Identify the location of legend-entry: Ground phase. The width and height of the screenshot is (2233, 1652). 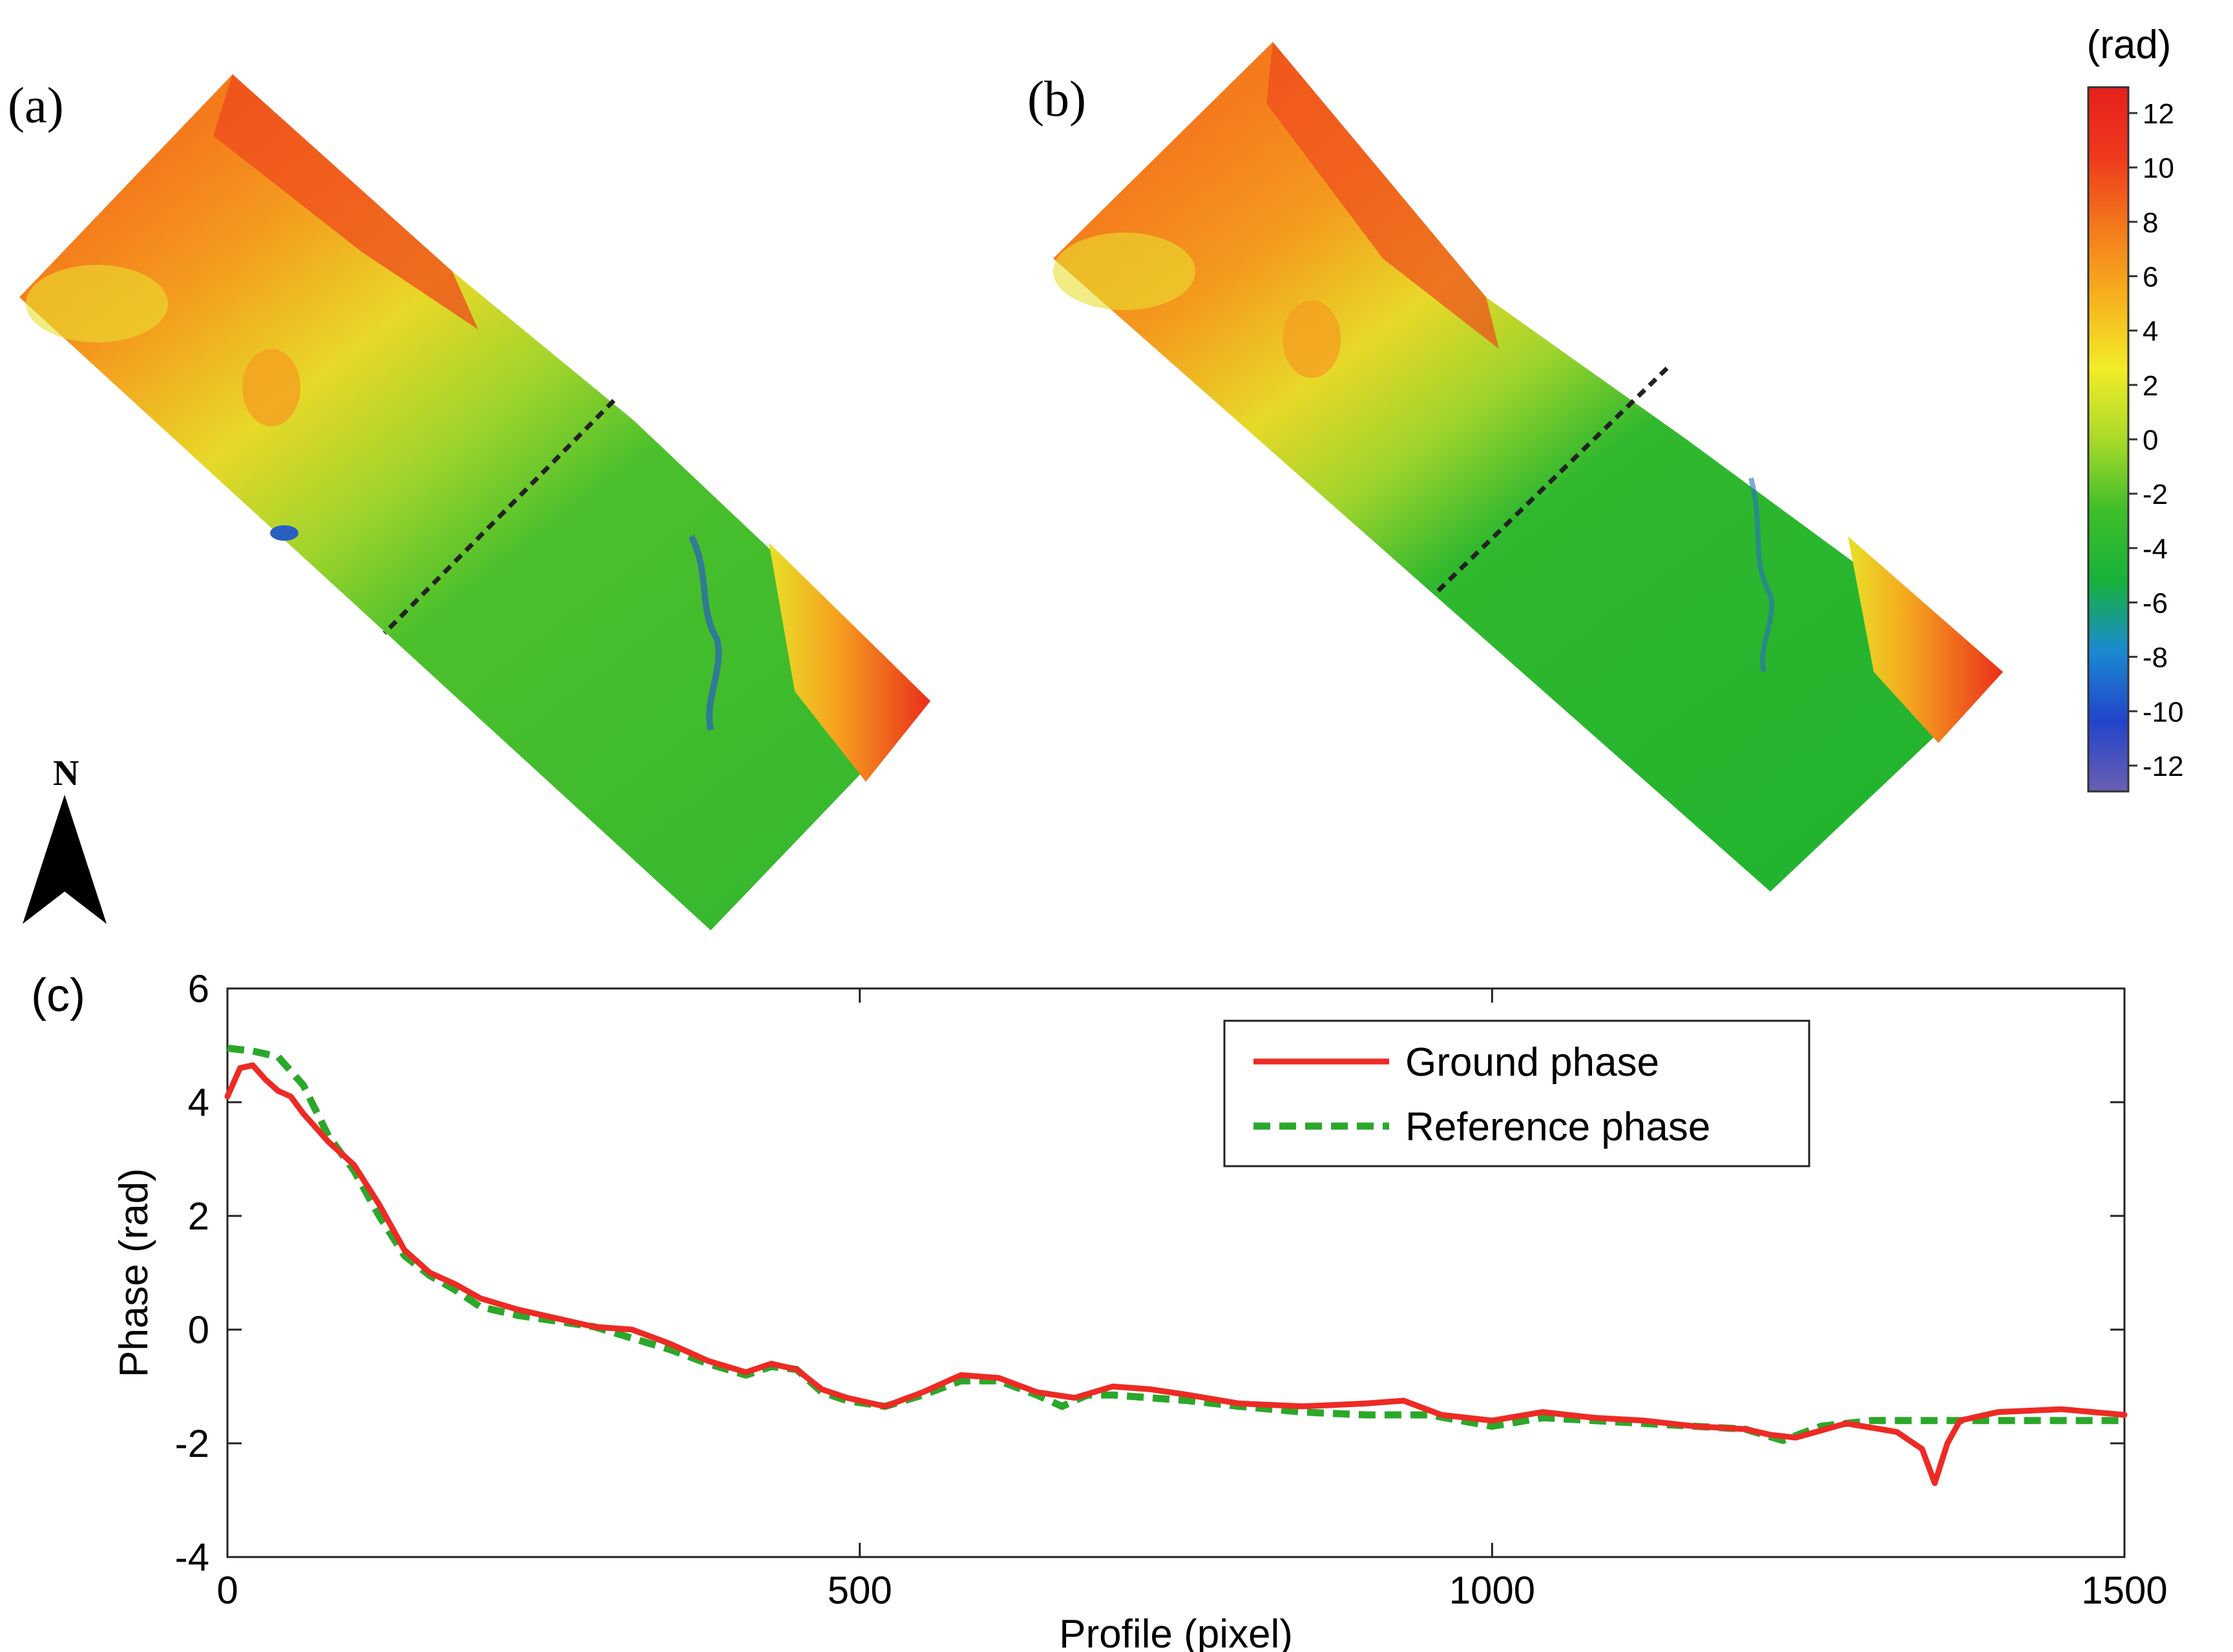
(1532, 1062).